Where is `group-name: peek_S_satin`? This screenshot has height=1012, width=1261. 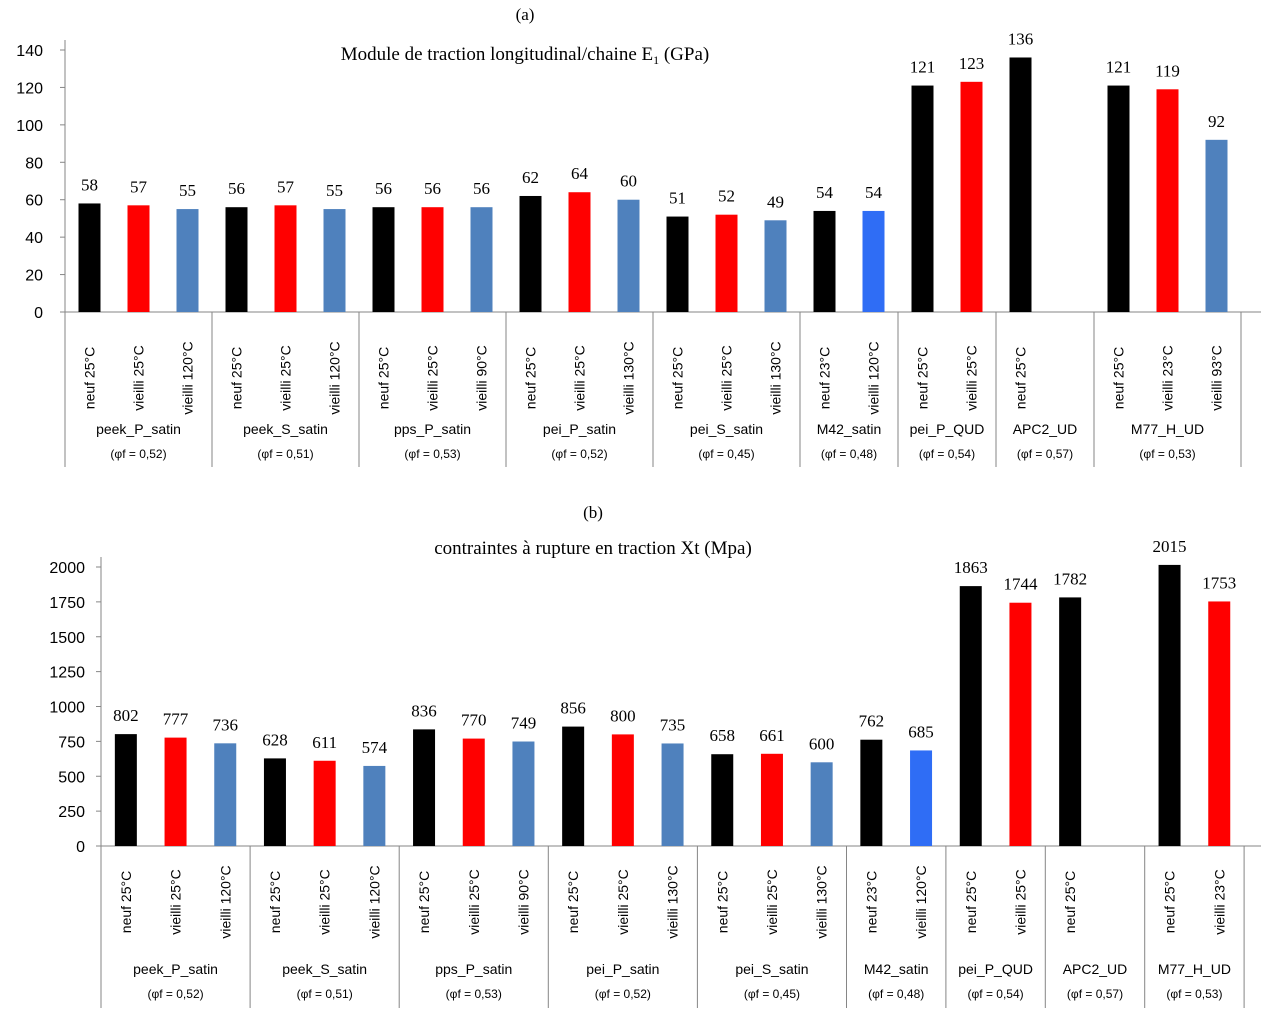
group-name: peek_S_satin is located at coordinates (285, 429).